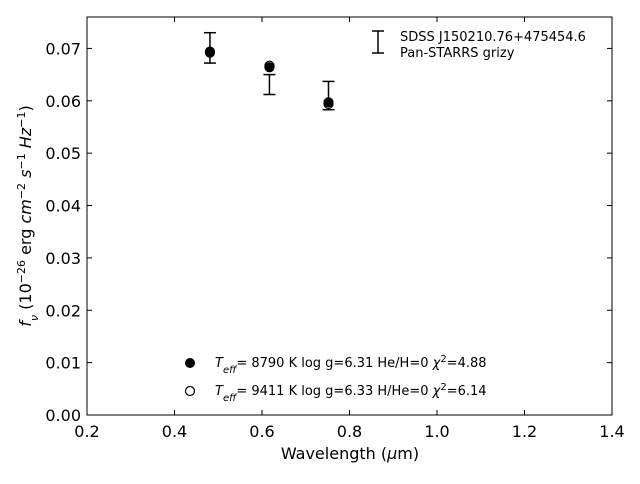  What do you see at coordinates (457, 53) in the screenshot?
I see `legend-observed-label-line2: Pan-STARRS grizy` at bounding box center [457, 53].